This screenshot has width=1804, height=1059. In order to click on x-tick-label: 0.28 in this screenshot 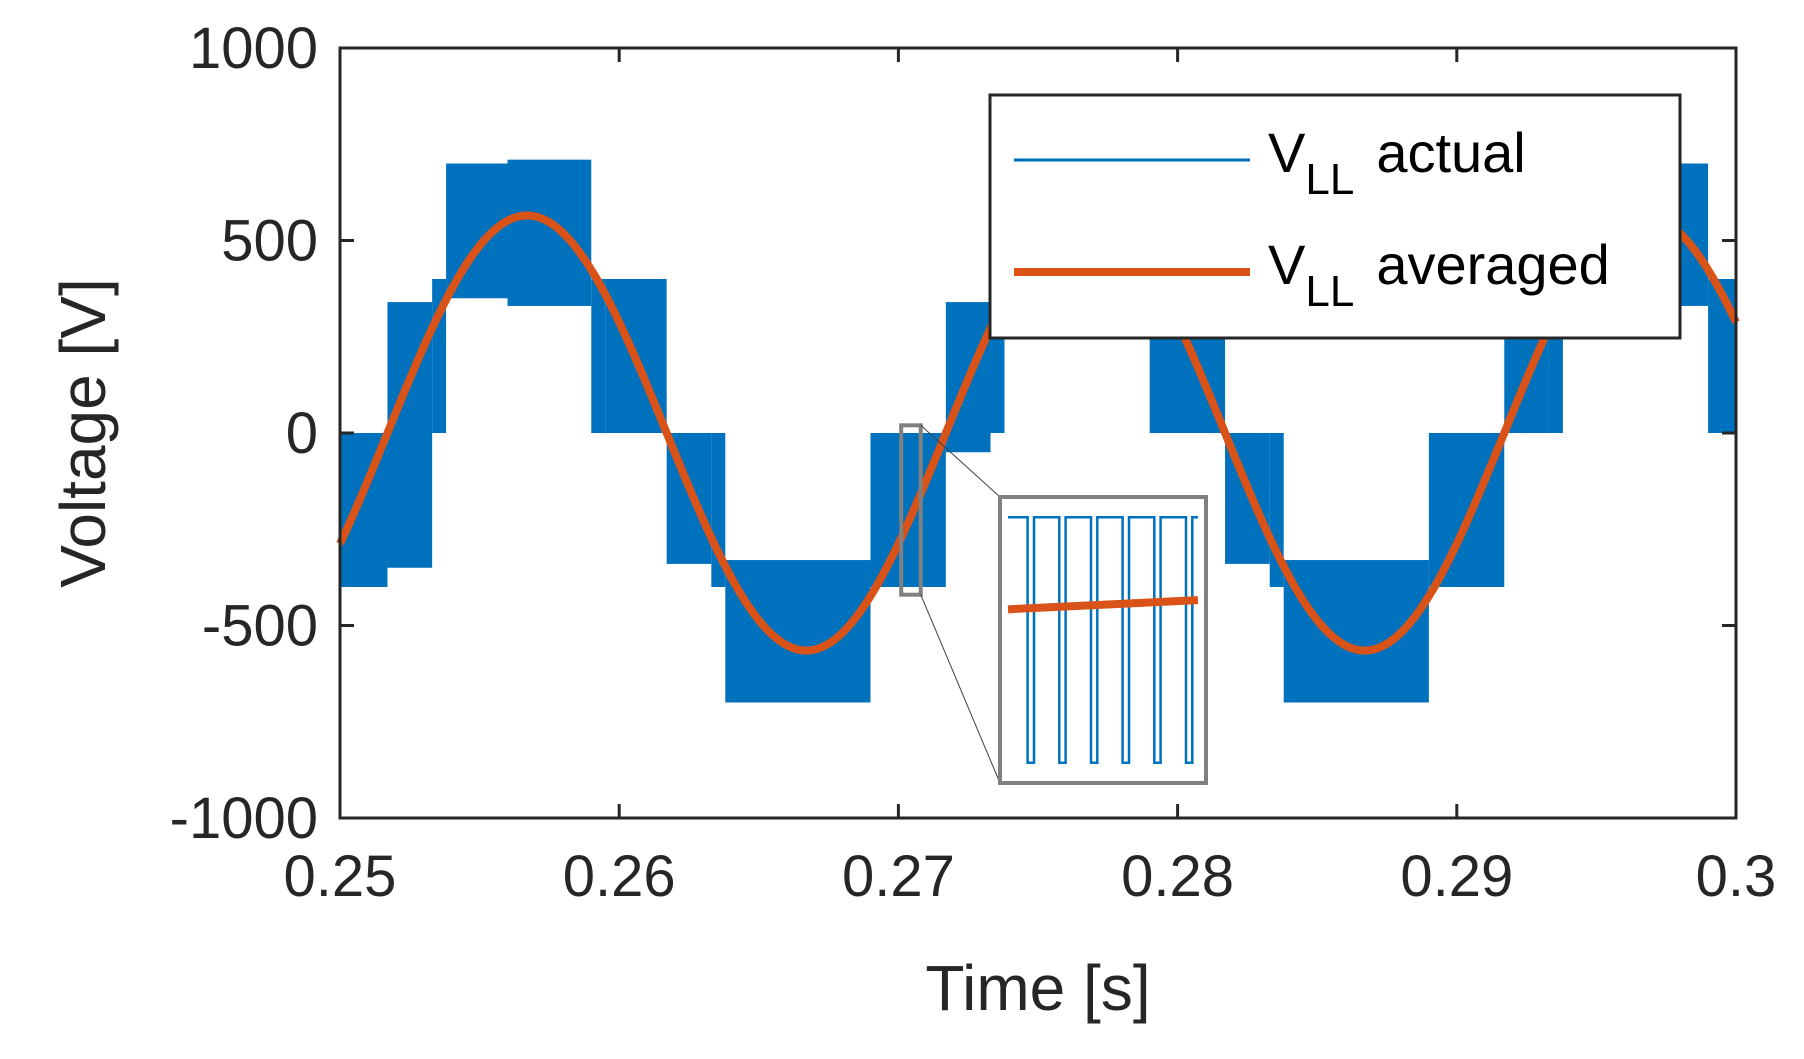, I will do `click(1177, 876)`.